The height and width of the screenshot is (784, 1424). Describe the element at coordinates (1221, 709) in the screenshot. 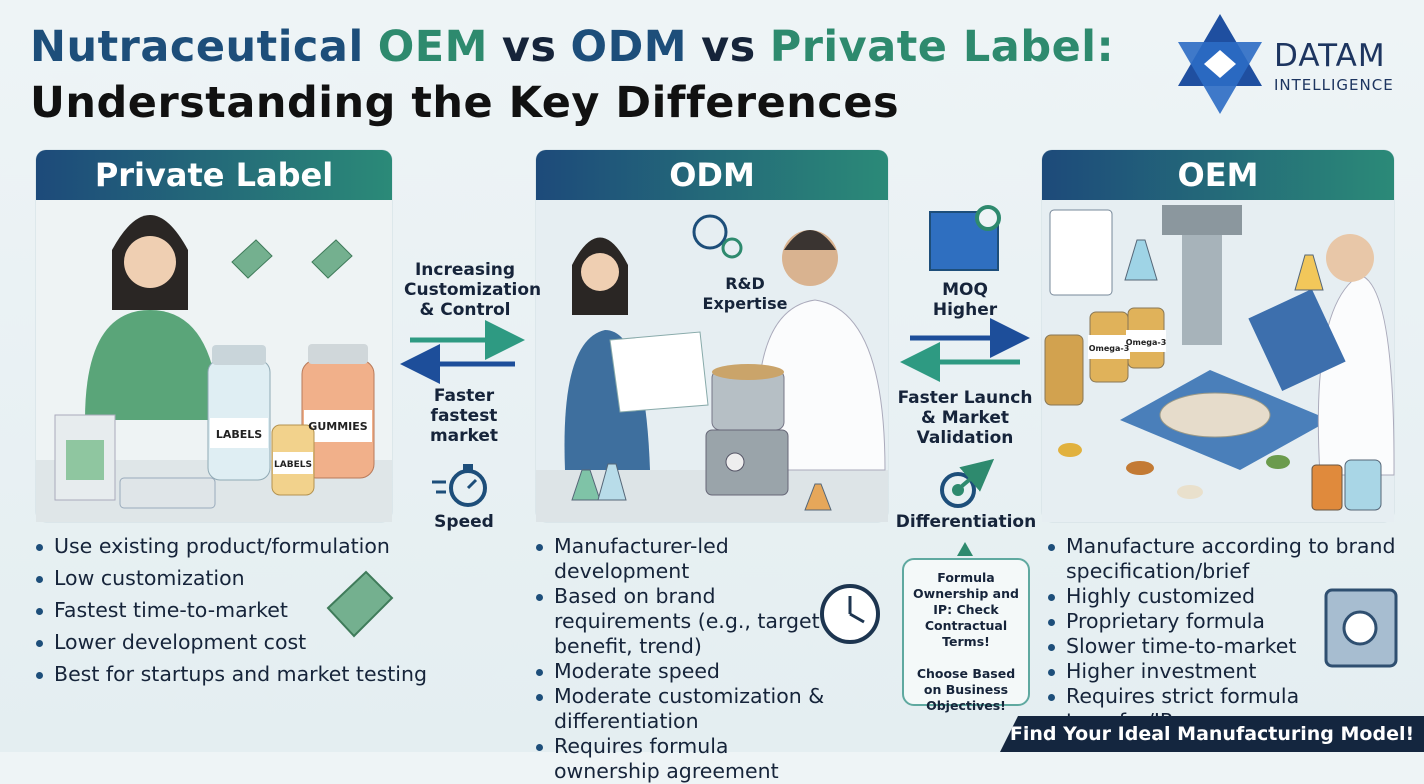

I see `bullet: Requires strict formula transfer/IP` at that location.